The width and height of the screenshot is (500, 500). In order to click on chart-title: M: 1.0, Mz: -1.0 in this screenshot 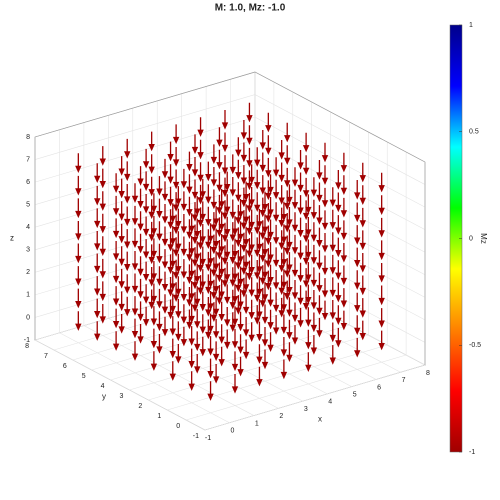, I will do `click(250, 8)`.